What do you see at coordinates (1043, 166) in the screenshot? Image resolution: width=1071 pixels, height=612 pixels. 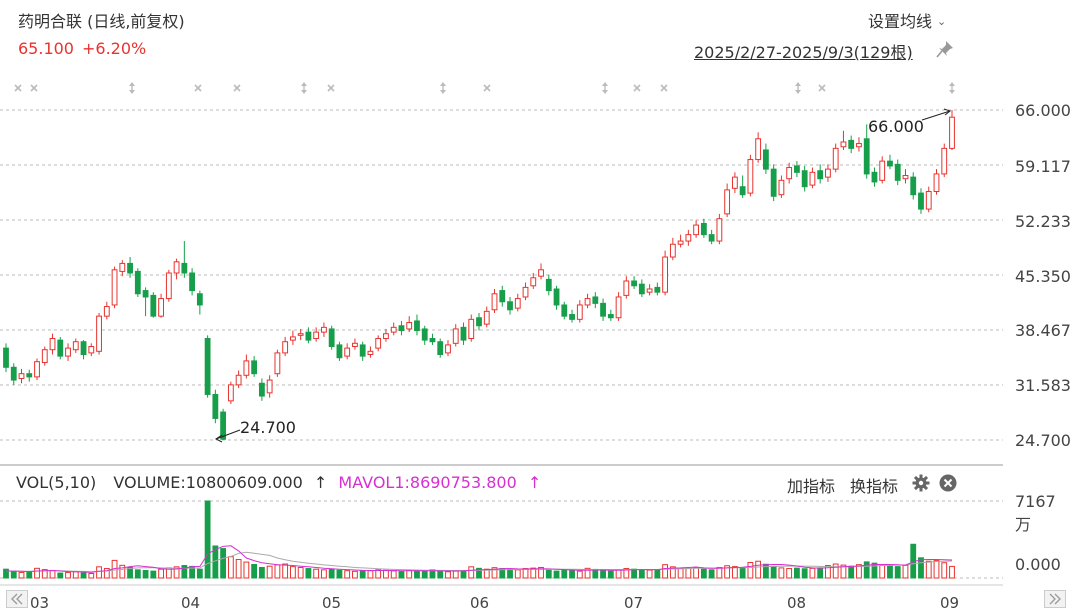 I see `y-tick-label: 59.117` at bounding box center [1043, 166].